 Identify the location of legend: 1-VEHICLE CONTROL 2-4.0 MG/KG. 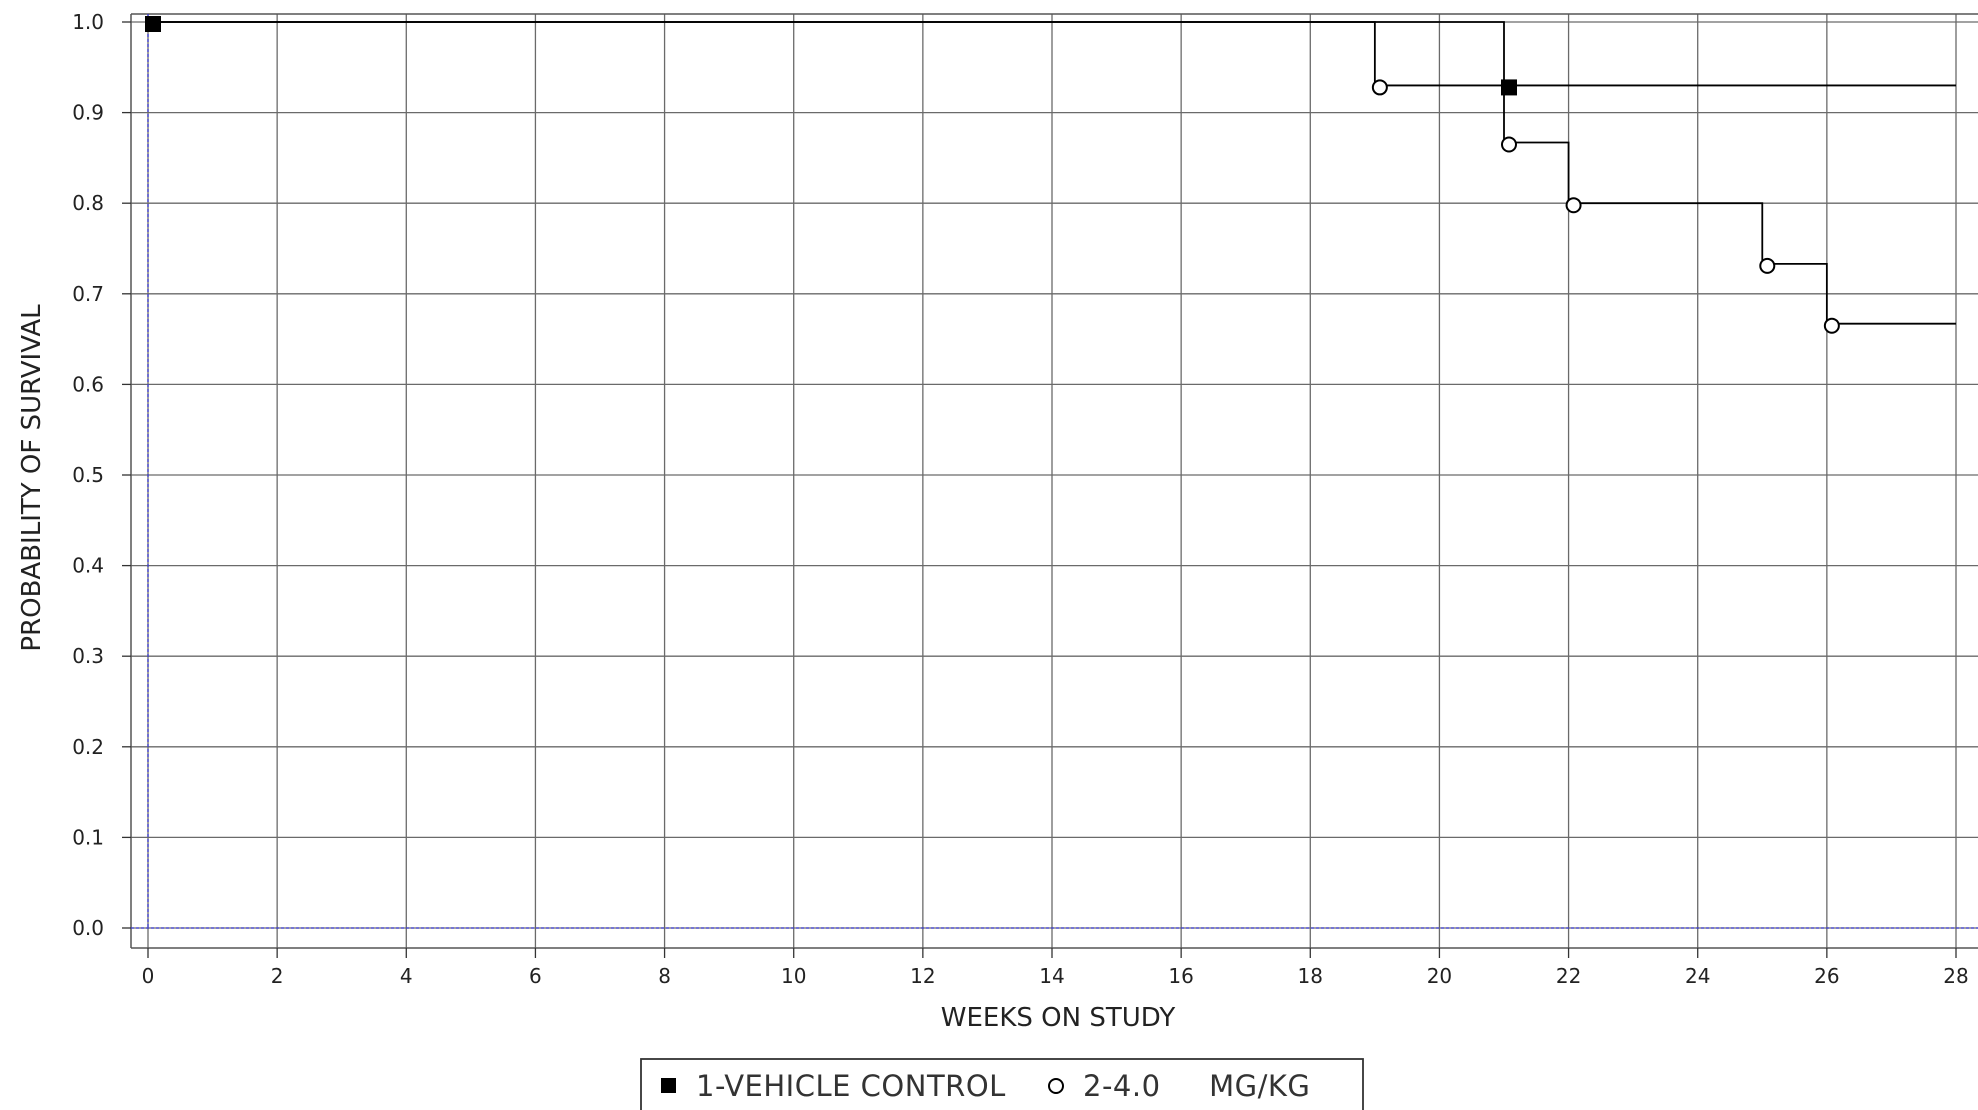
(1002, 1084).